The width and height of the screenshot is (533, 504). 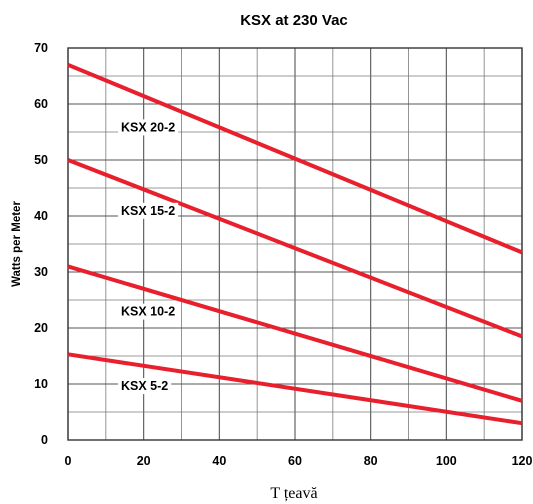 I want to click on y-tick-label: 40, so click(x=41, y=216).